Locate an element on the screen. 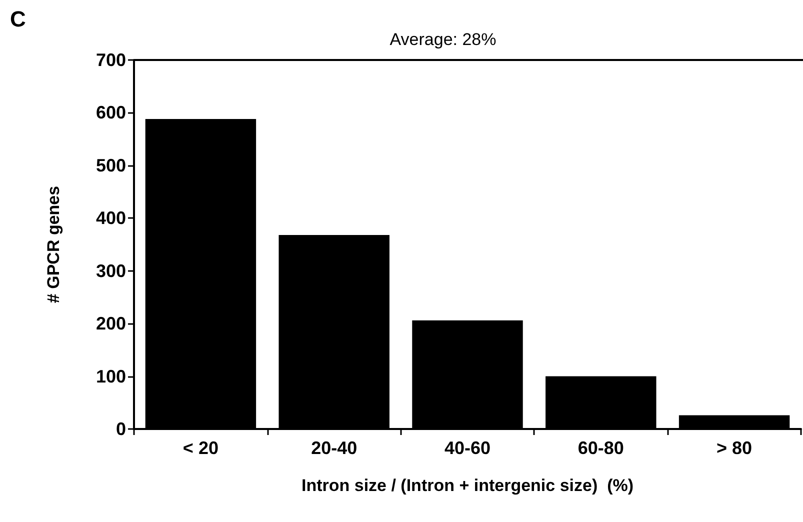 The width and height of the screenshot is (803, 522). y-tick-label: 500 is located at coordinates (111, 165).